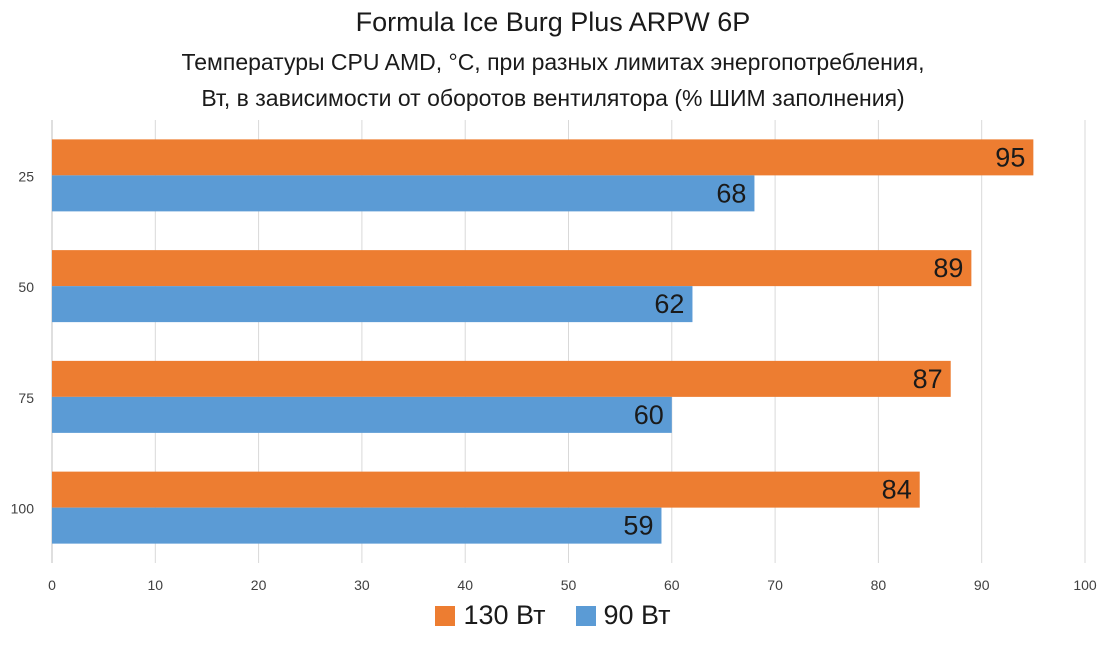 Image resolution: width=1106 pixels, height=651 pixels. What do you see at coordinates (897, 490) in the screenshot?
I see `data-label: 84` at bounding box center [897, 490].